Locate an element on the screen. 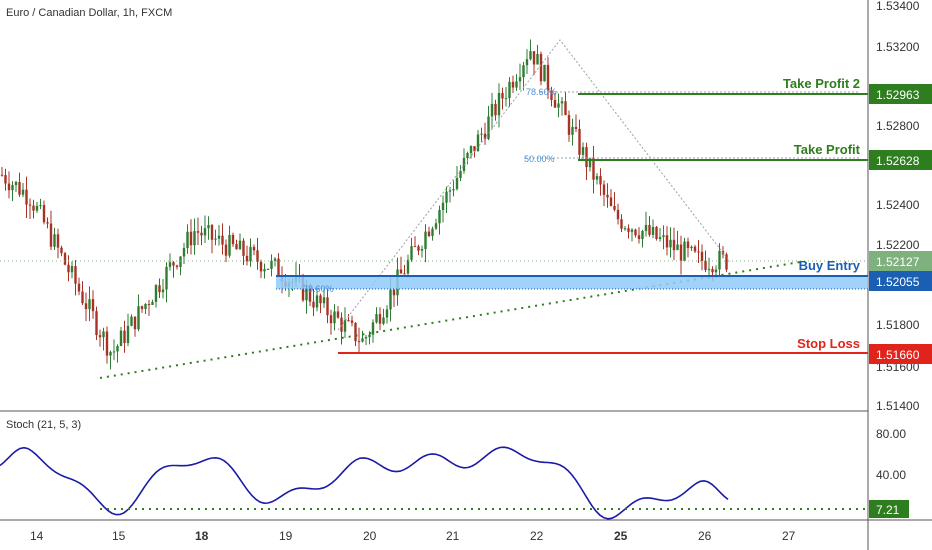 The height and width of the screenshot is (550, 932). take-profit-2-badge is located at coordinates (900, 94).